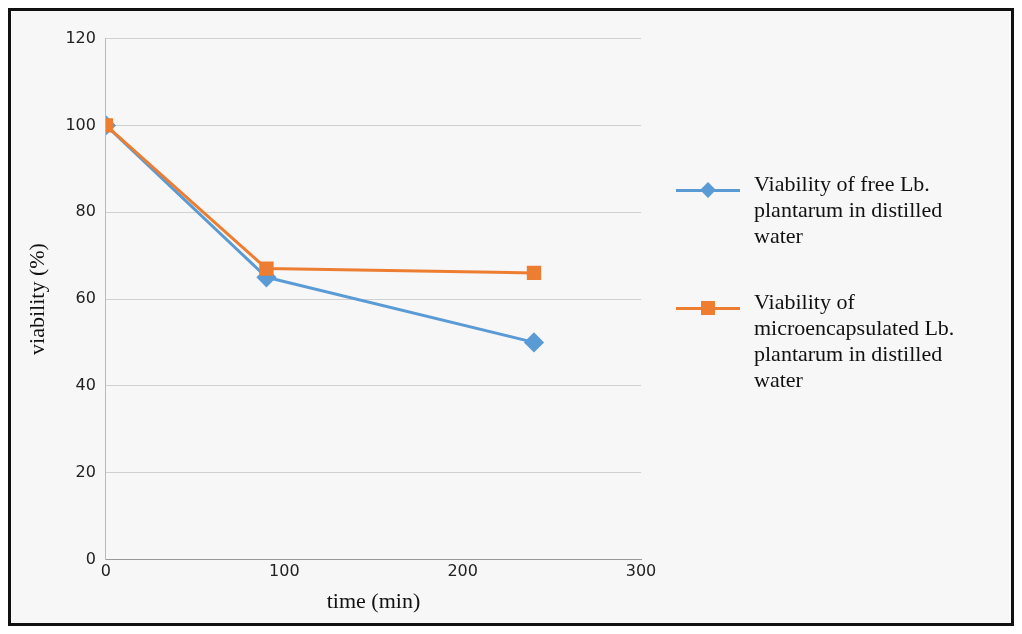 Image resolution: width=1022 pixels, height=634 pixels. Describe the element at coordinates (284, 571) in the screenshot. I see `x-tick-label: 100` at that location.